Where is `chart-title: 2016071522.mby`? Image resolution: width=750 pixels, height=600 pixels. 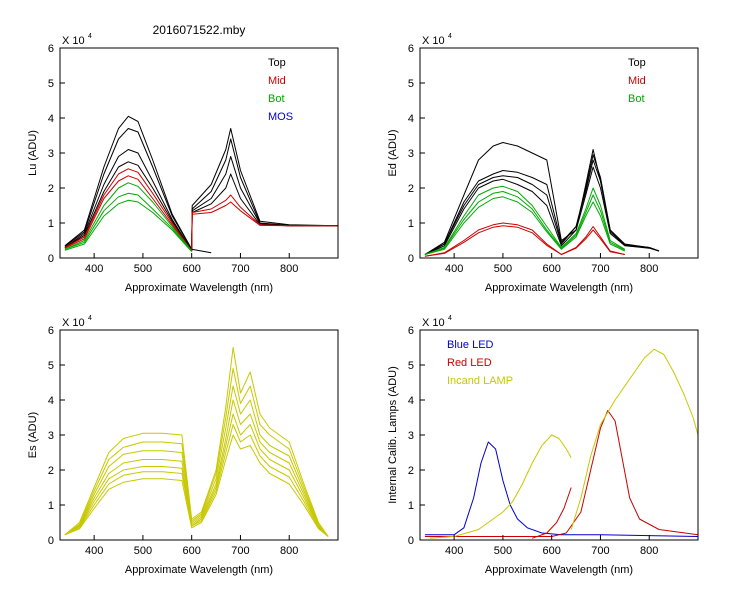 chart-title: 2016071522.mby is located at coordinates (199, 30).